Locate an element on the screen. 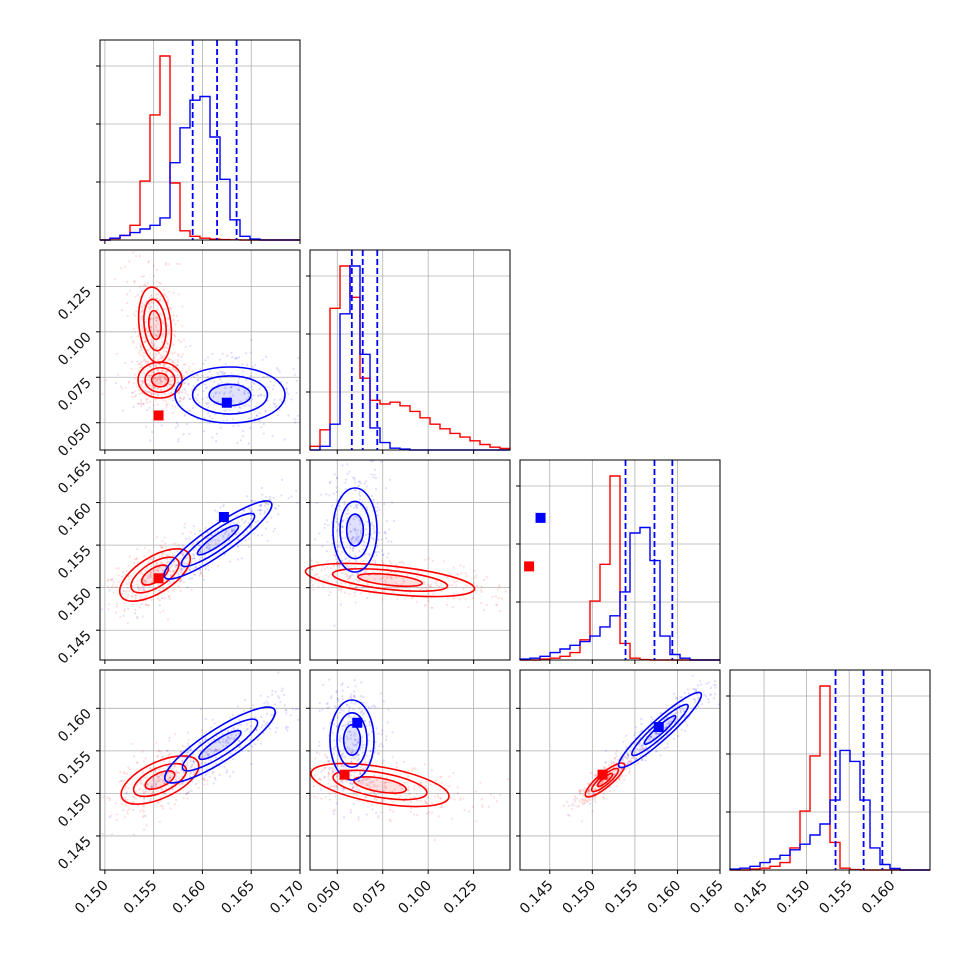 The height and width of the screenshot is (970, 970). tick-label: 0.125 is located at coordinates (75, 304).